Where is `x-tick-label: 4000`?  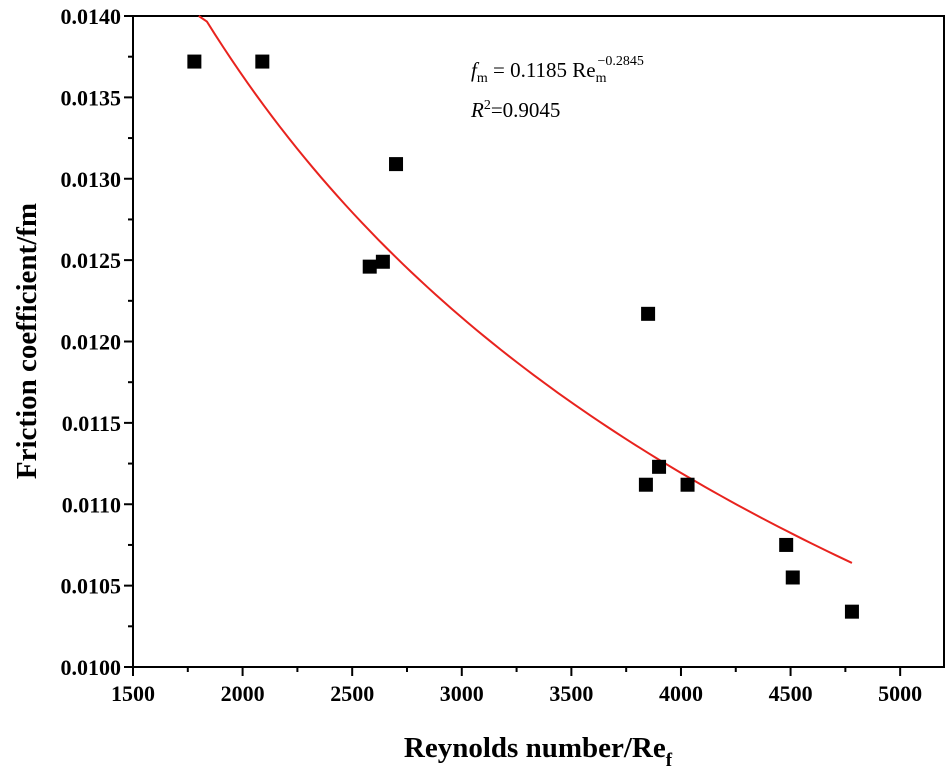
x-tick-label: 4000 is located at coordinates (681, 693).